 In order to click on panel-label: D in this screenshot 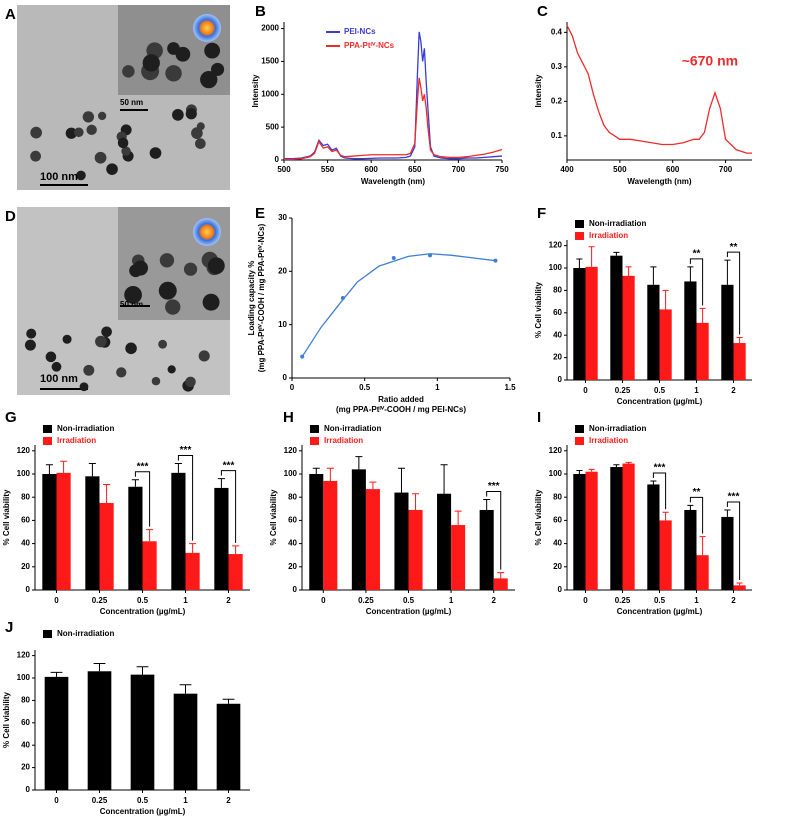, I will do `click(10, 216)`.